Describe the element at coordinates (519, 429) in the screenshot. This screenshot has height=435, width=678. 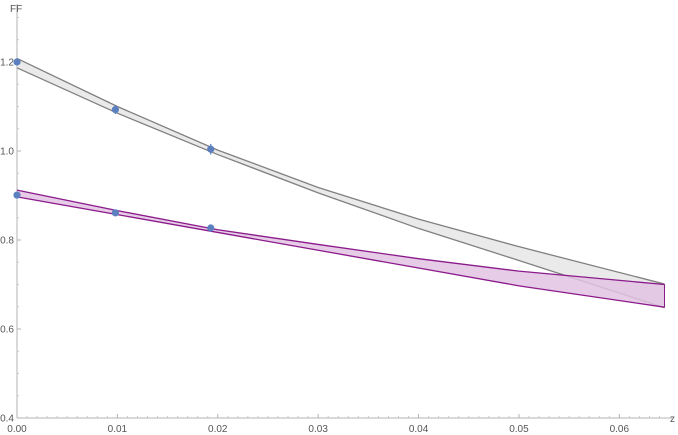
I see `x-tick-label: 0.05` at that location.